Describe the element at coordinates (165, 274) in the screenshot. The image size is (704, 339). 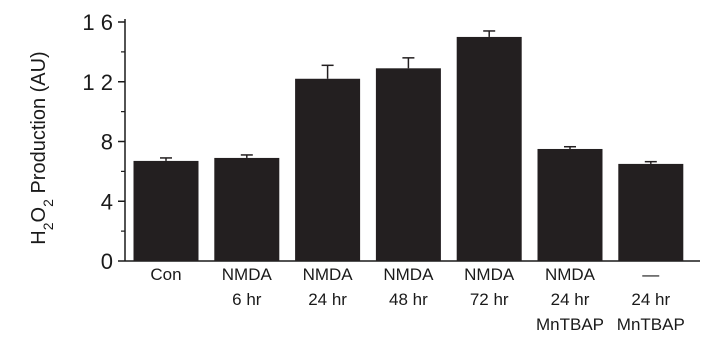
I see `x-tick-label: Con` at that location.